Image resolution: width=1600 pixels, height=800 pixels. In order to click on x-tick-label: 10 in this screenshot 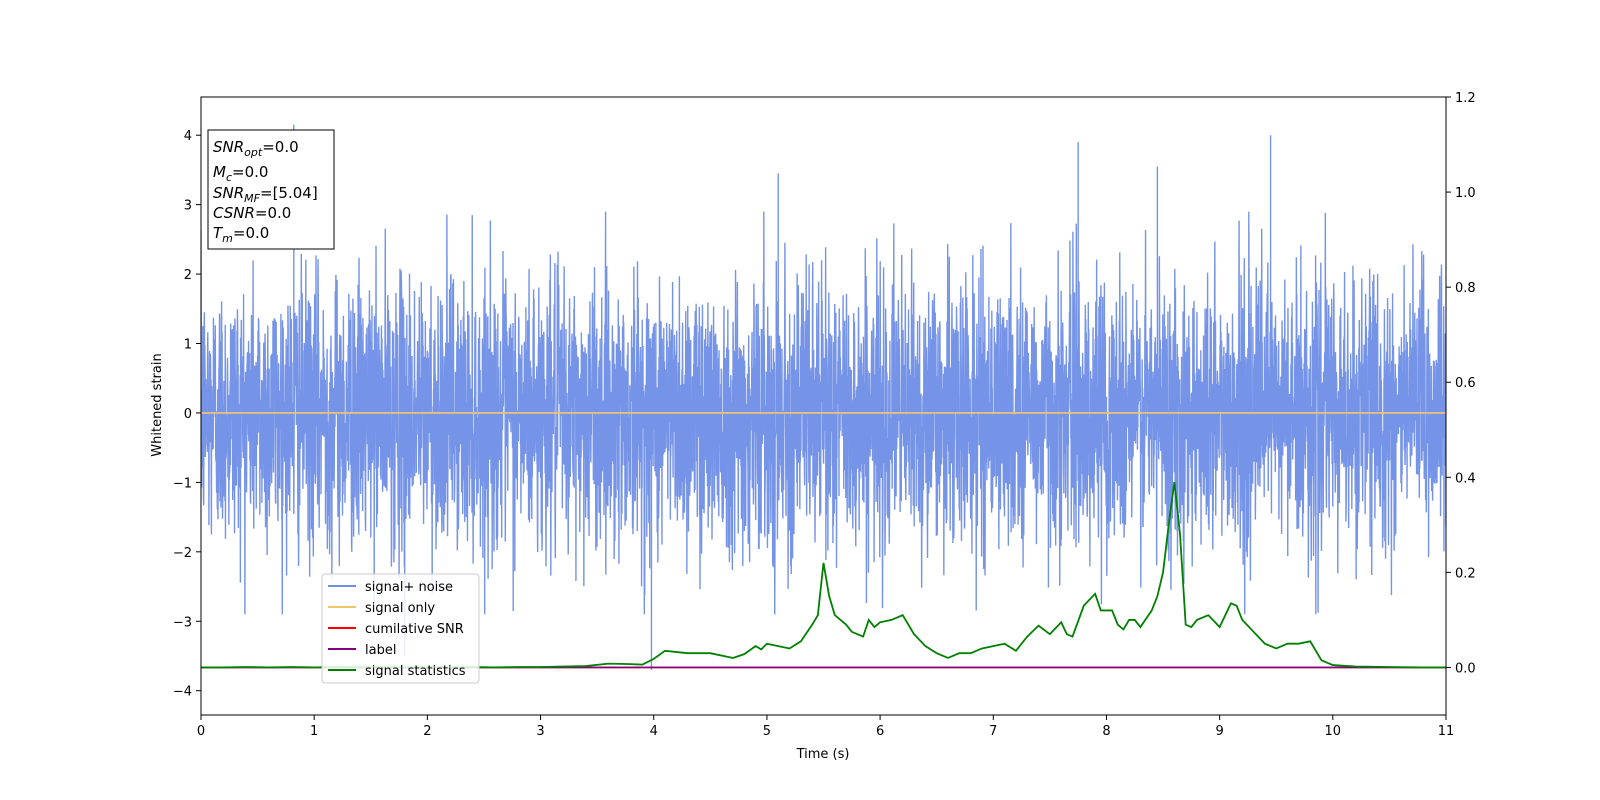, I will do `click(1333, 731)`.